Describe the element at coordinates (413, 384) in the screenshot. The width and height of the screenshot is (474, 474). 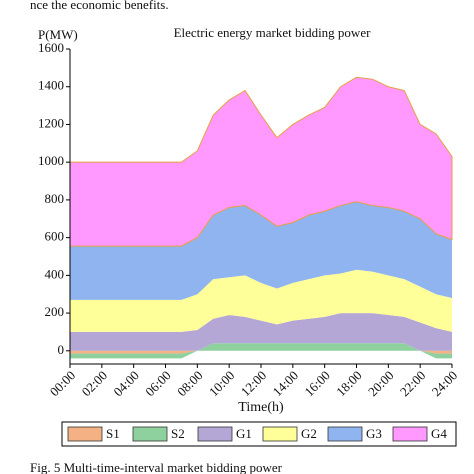
I see `x-tick-label: 22:00` at that location.